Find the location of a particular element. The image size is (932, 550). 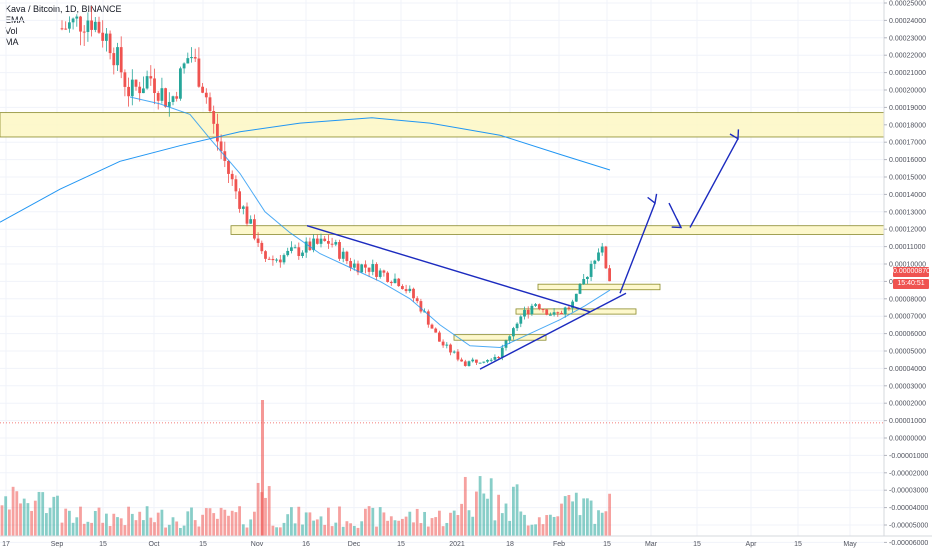

y-tick-label: 0.00016000 is located at coordinates (907, 160).